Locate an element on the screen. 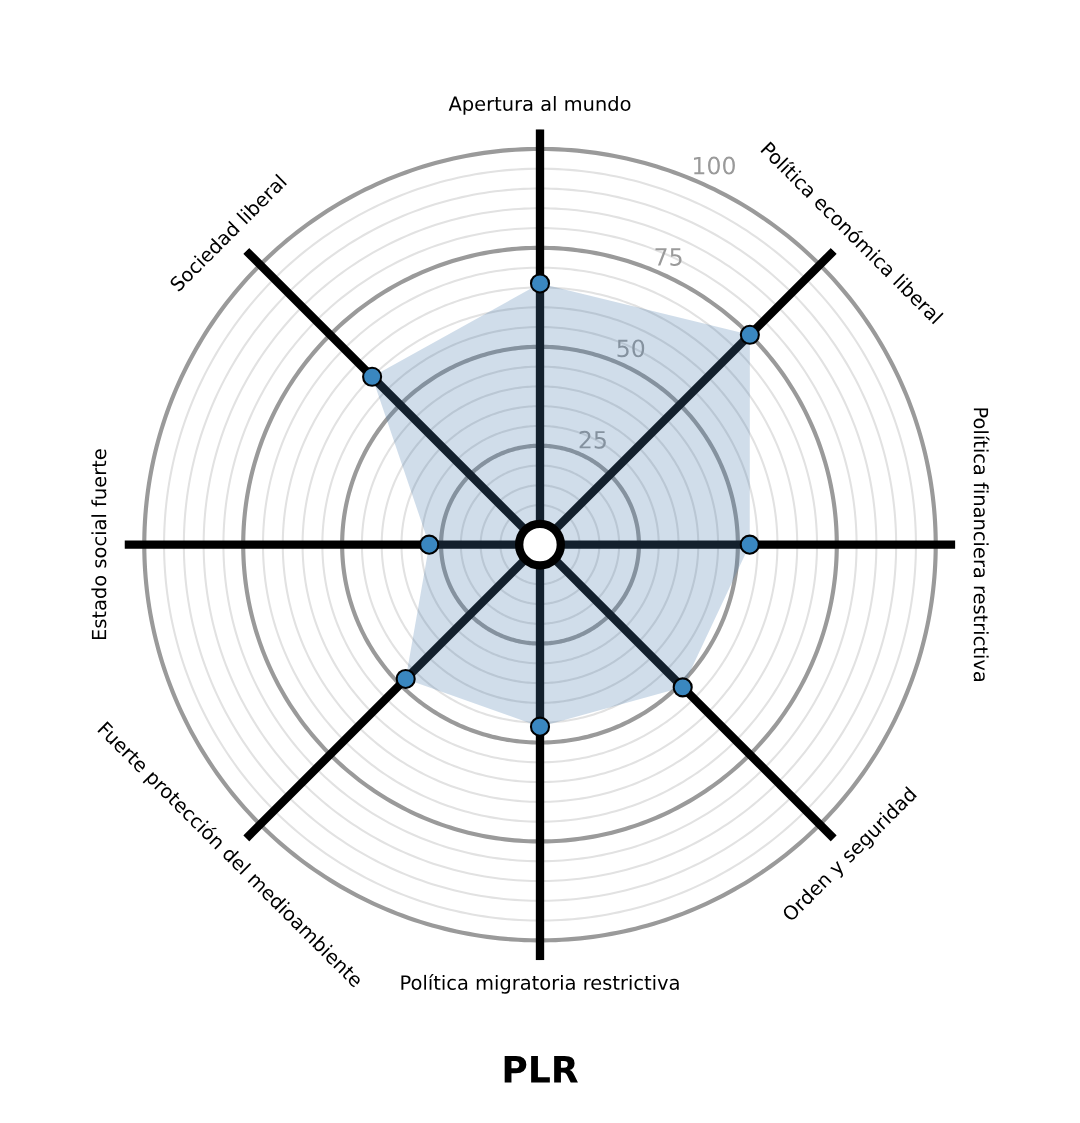  spoke-label: Apertura al mundo is located at coordinates (539, 105).